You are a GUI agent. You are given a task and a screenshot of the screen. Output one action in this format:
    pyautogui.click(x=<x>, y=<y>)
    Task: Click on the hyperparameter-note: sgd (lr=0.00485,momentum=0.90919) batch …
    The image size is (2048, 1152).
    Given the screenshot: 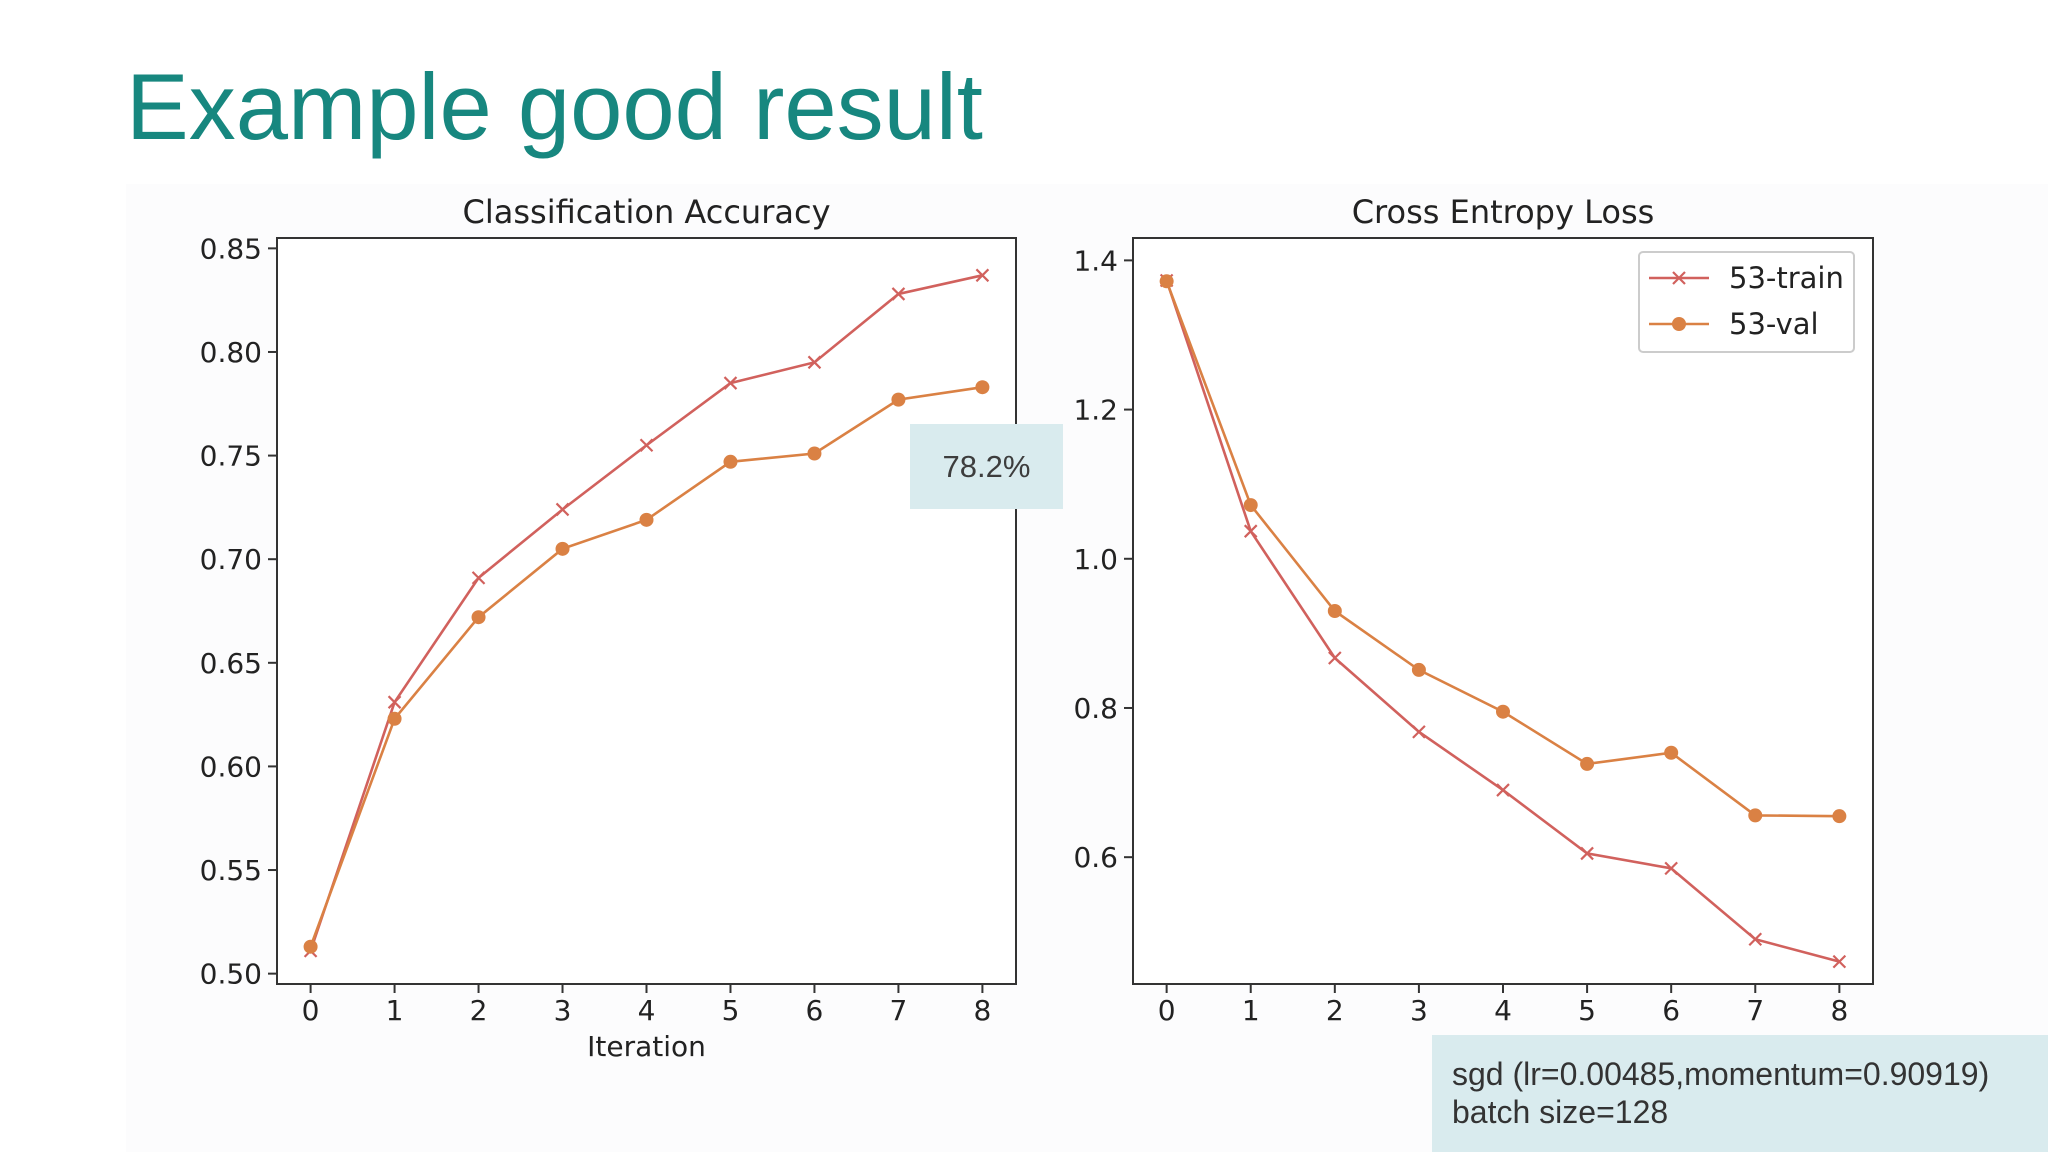 What is the action you would take?
    pyautogui.click(x=1740, y=1093)
    